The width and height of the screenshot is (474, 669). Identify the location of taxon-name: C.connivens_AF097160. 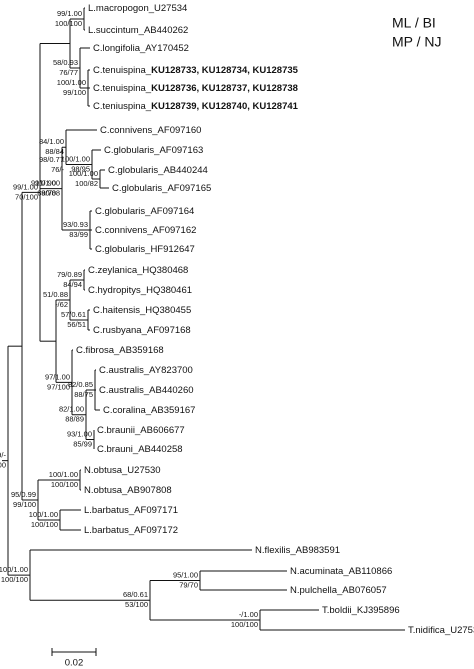
(150, 130).